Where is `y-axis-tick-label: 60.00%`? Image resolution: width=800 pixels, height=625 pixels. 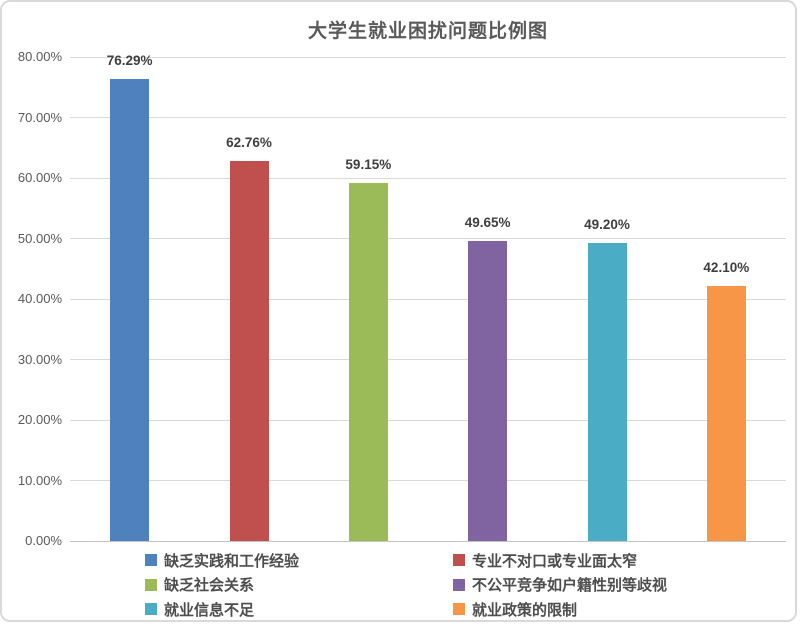
y-axis-tick-label: 60.00% is located at coordinates (39, 177).